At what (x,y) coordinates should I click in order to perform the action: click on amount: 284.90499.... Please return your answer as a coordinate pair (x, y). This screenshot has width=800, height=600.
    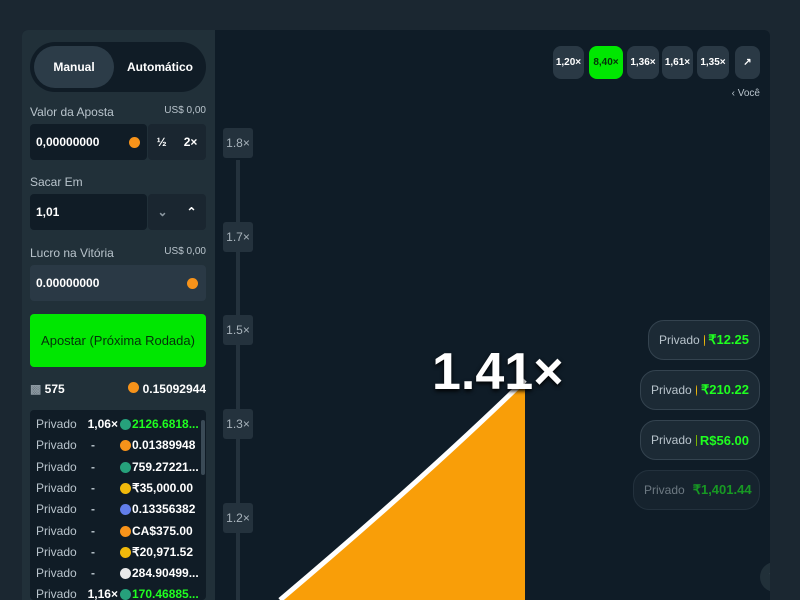
    Looking at the image, I should click on (165, 573).